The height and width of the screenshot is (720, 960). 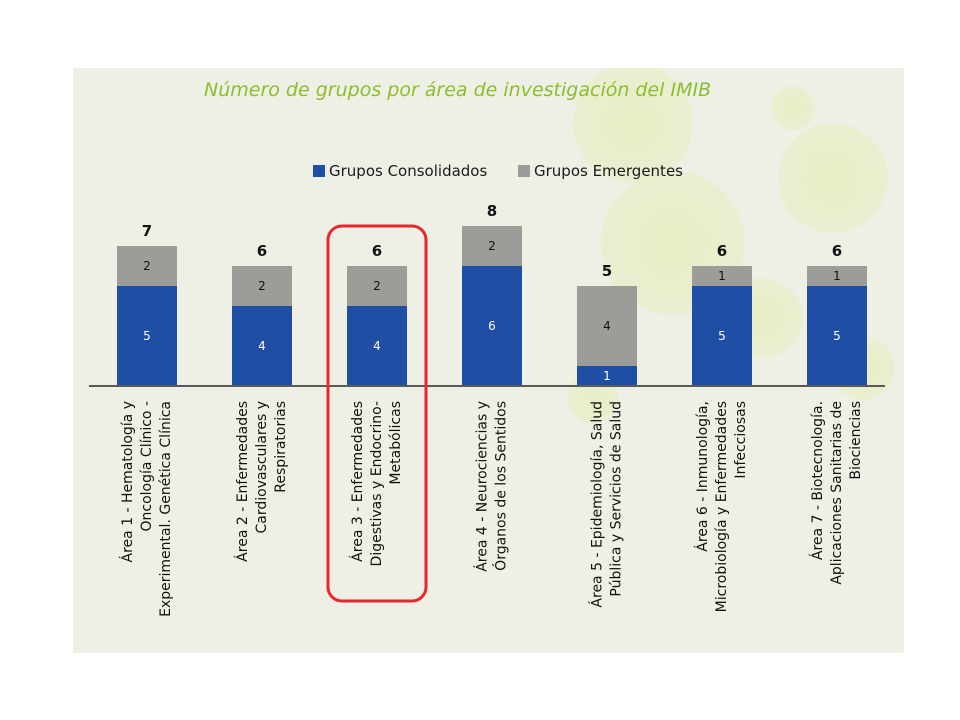 I want to click on category-label-7-line-2: Aplicaciones Sanitarias de, so click(x=837, y=493).